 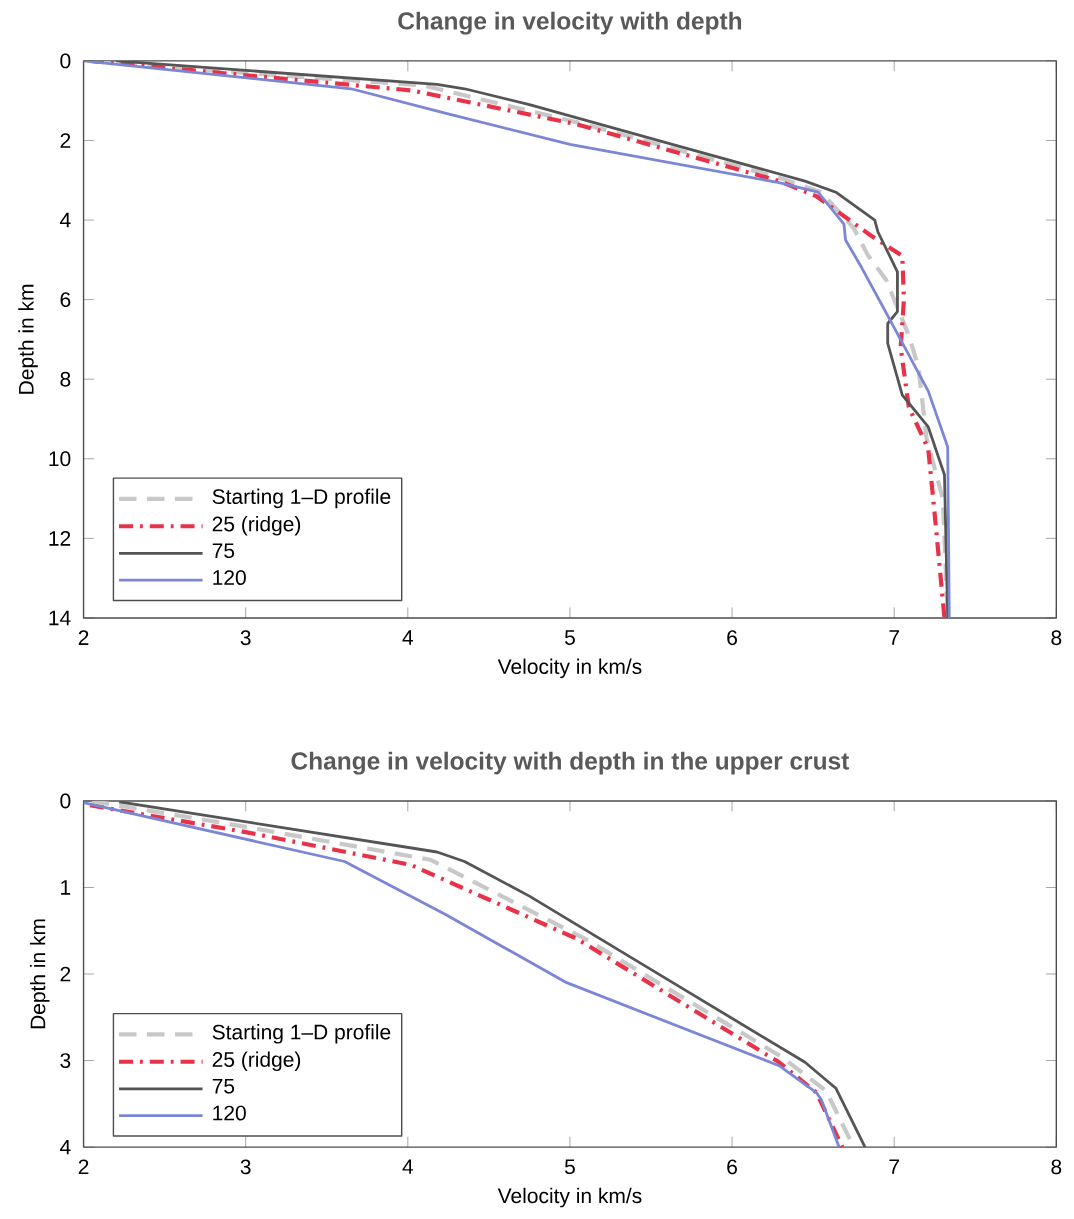 What do you see at coordinates (60, 459) in the screenshot?
I see `y-tick-label: 10` at bounding box center [60, 459].